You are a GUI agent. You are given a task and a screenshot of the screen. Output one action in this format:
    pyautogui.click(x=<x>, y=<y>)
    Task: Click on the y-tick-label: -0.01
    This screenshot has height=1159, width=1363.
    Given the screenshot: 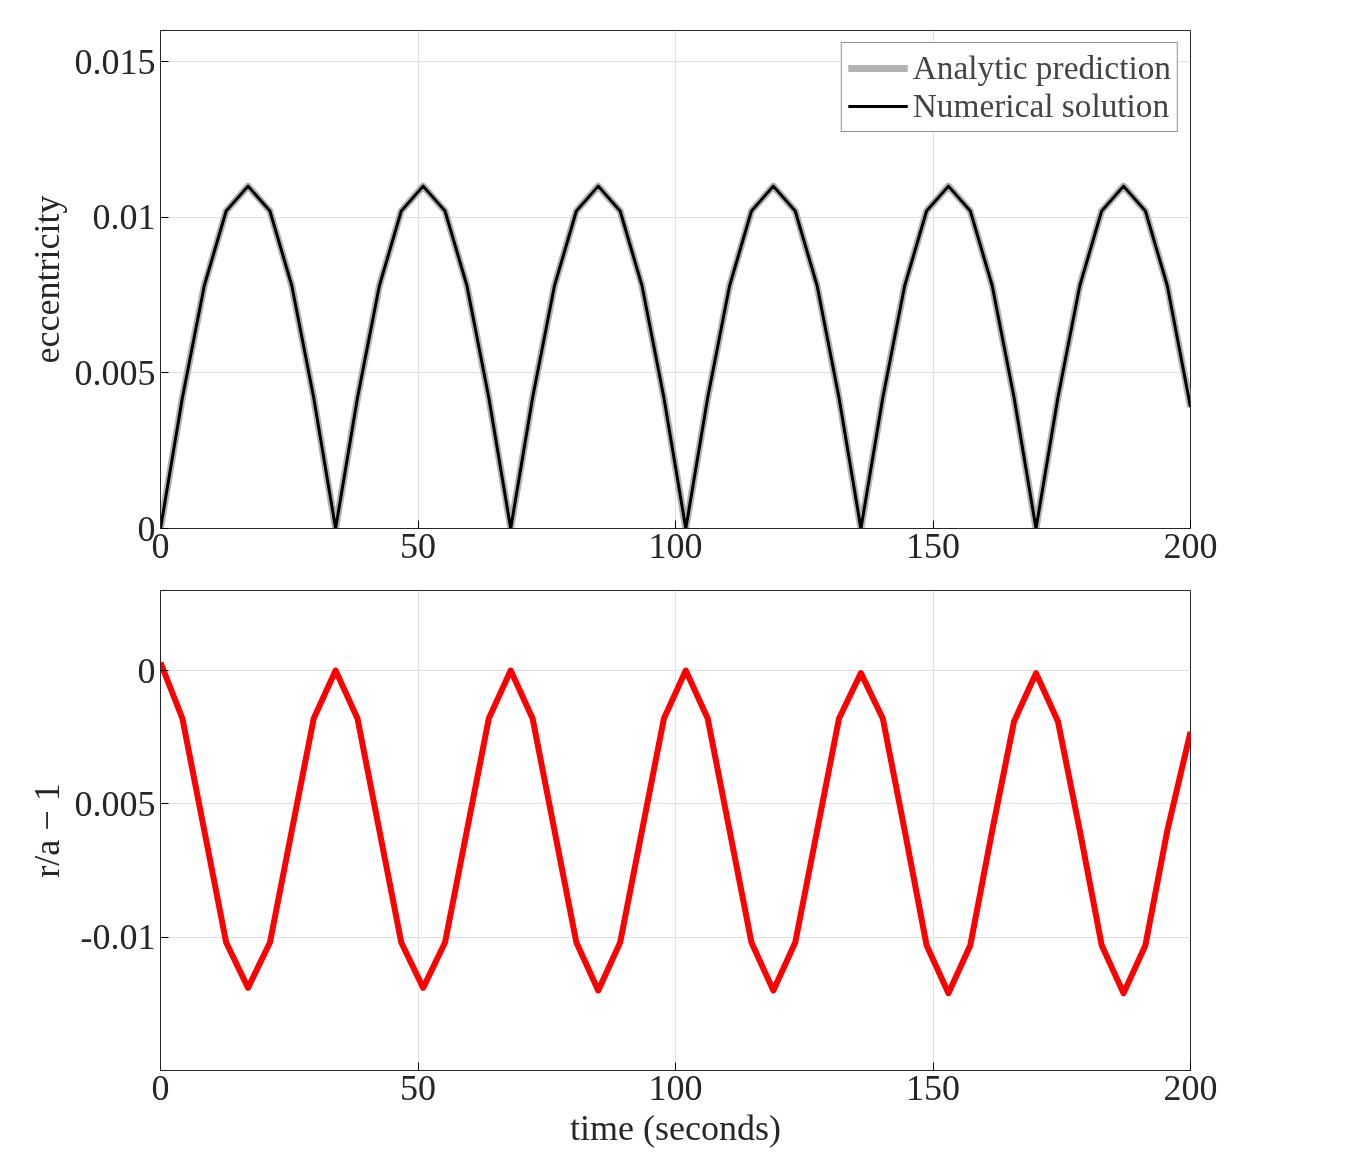 What is the action you would take?
    pyautogui.click(x=118, y=937)
    